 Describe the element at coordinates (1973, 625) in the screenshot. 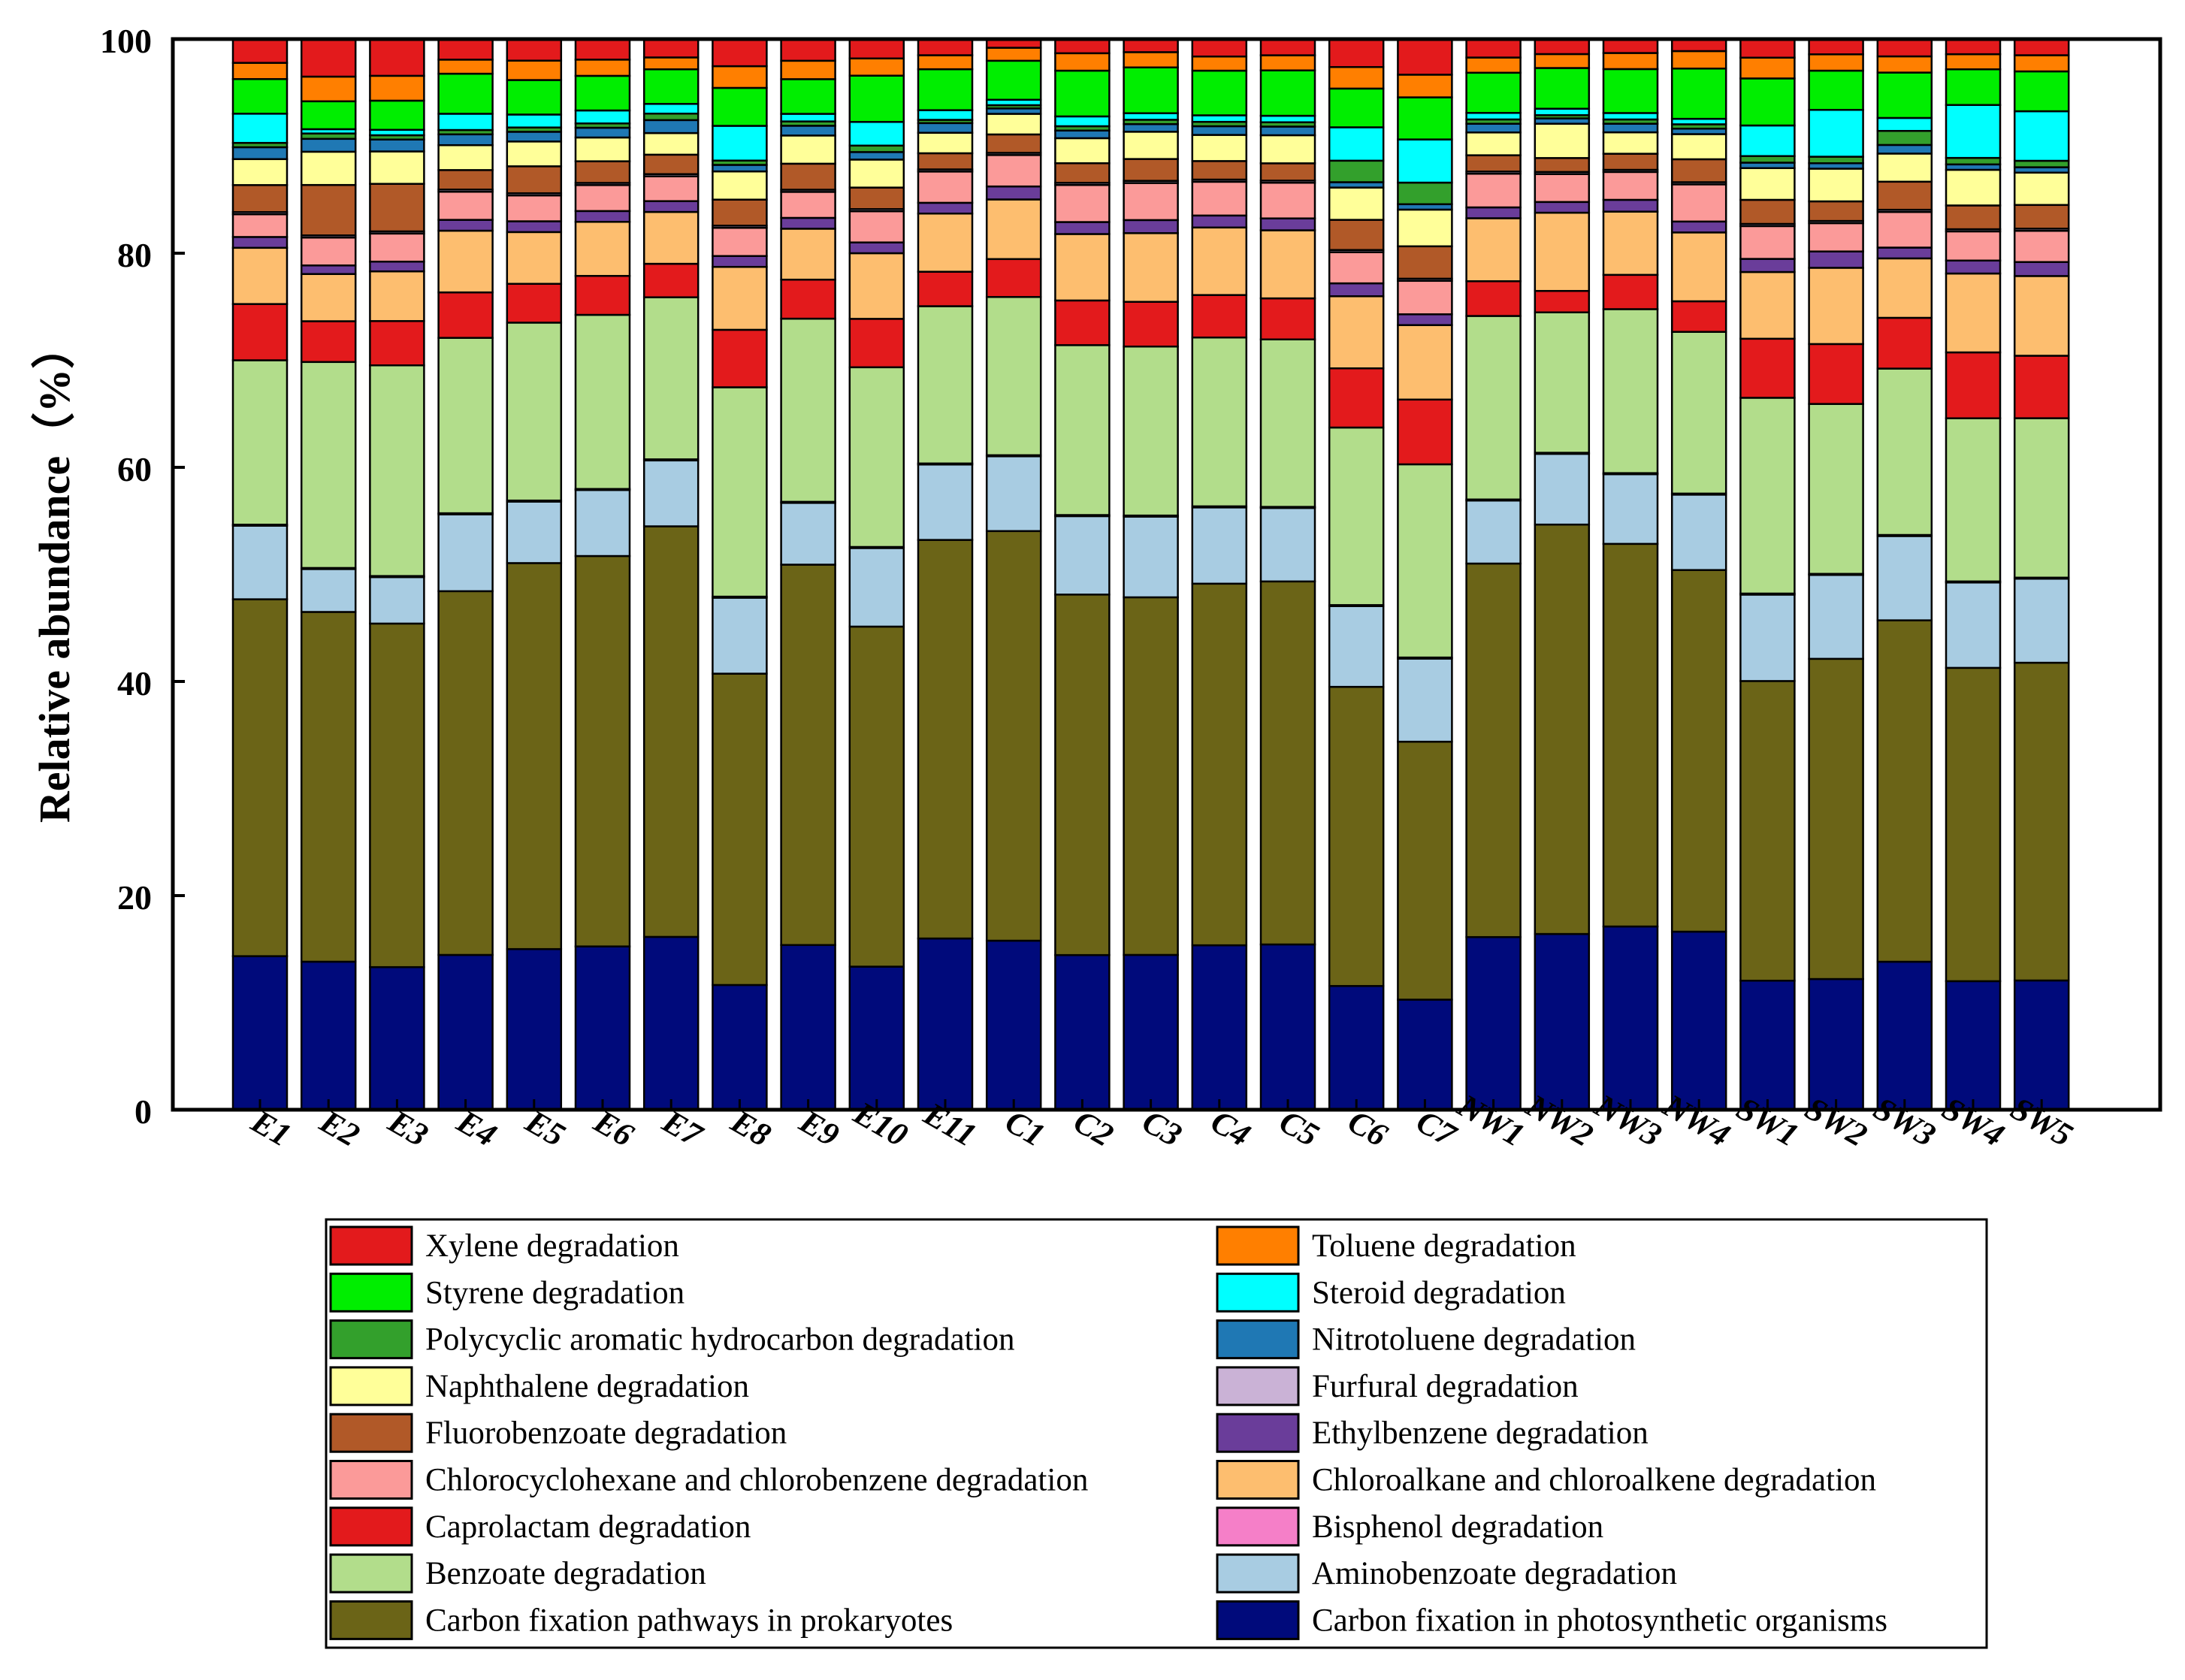

I see `bar-segment-SW4-aminobenzoate-degradation` at that location.